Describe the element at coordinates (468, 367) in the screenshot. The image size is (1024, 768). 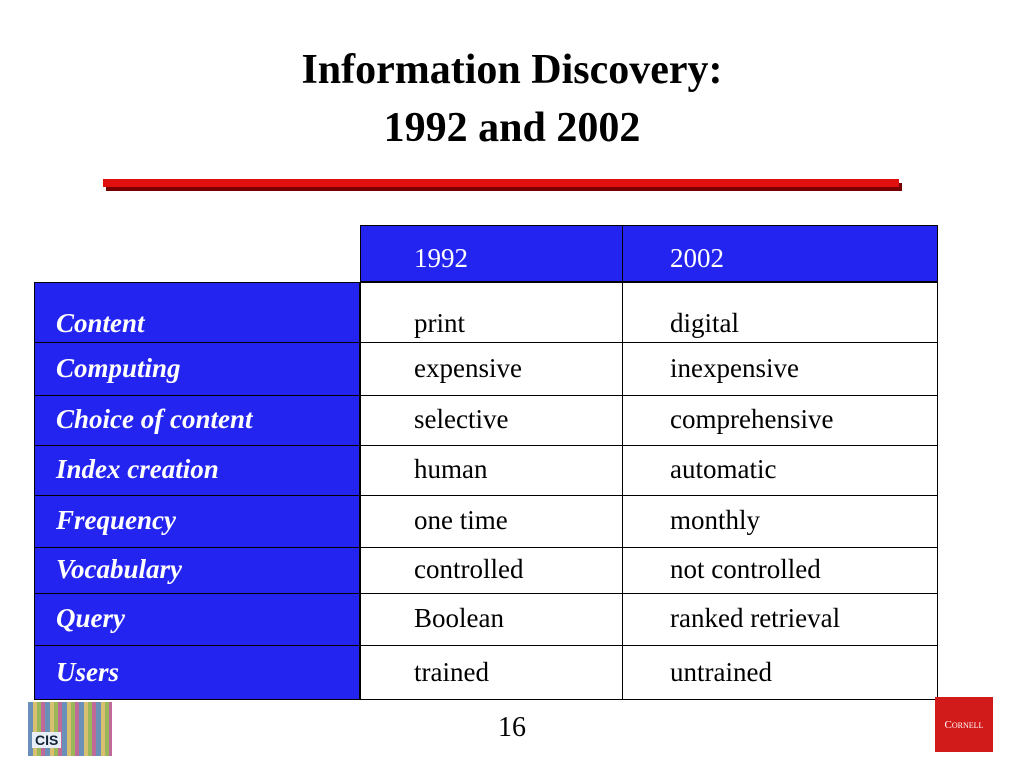
I see `table-cell: expensive` at that location.